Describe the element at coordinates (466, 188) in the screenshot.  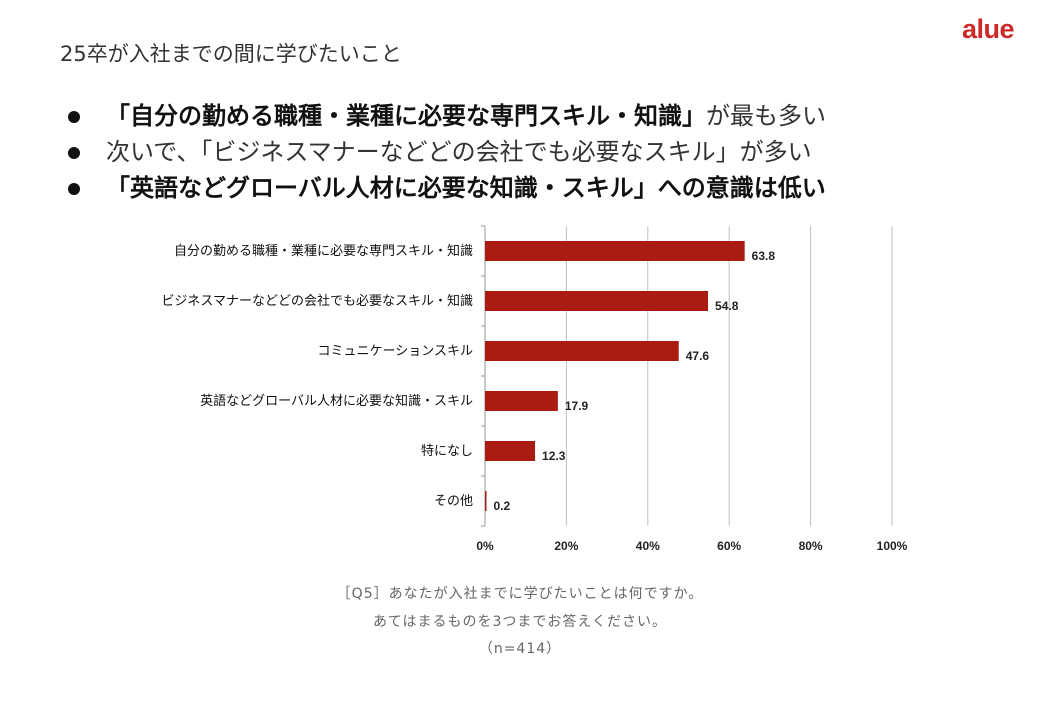
I see `bullet-text: 「英語などグローバル人材に必要な知識・スキル」への意識は低い` at that location.